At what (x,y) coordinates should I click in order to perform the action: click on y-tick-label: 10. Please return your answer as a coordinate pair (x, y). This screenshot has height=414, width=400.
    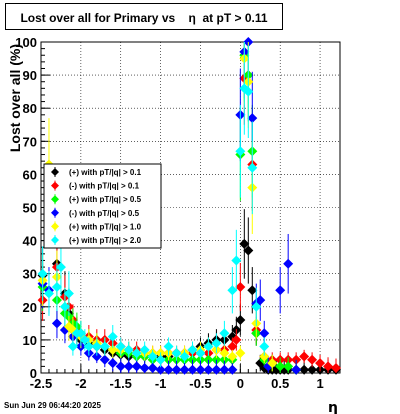
    Looking at the image, I should click on (30, 340).